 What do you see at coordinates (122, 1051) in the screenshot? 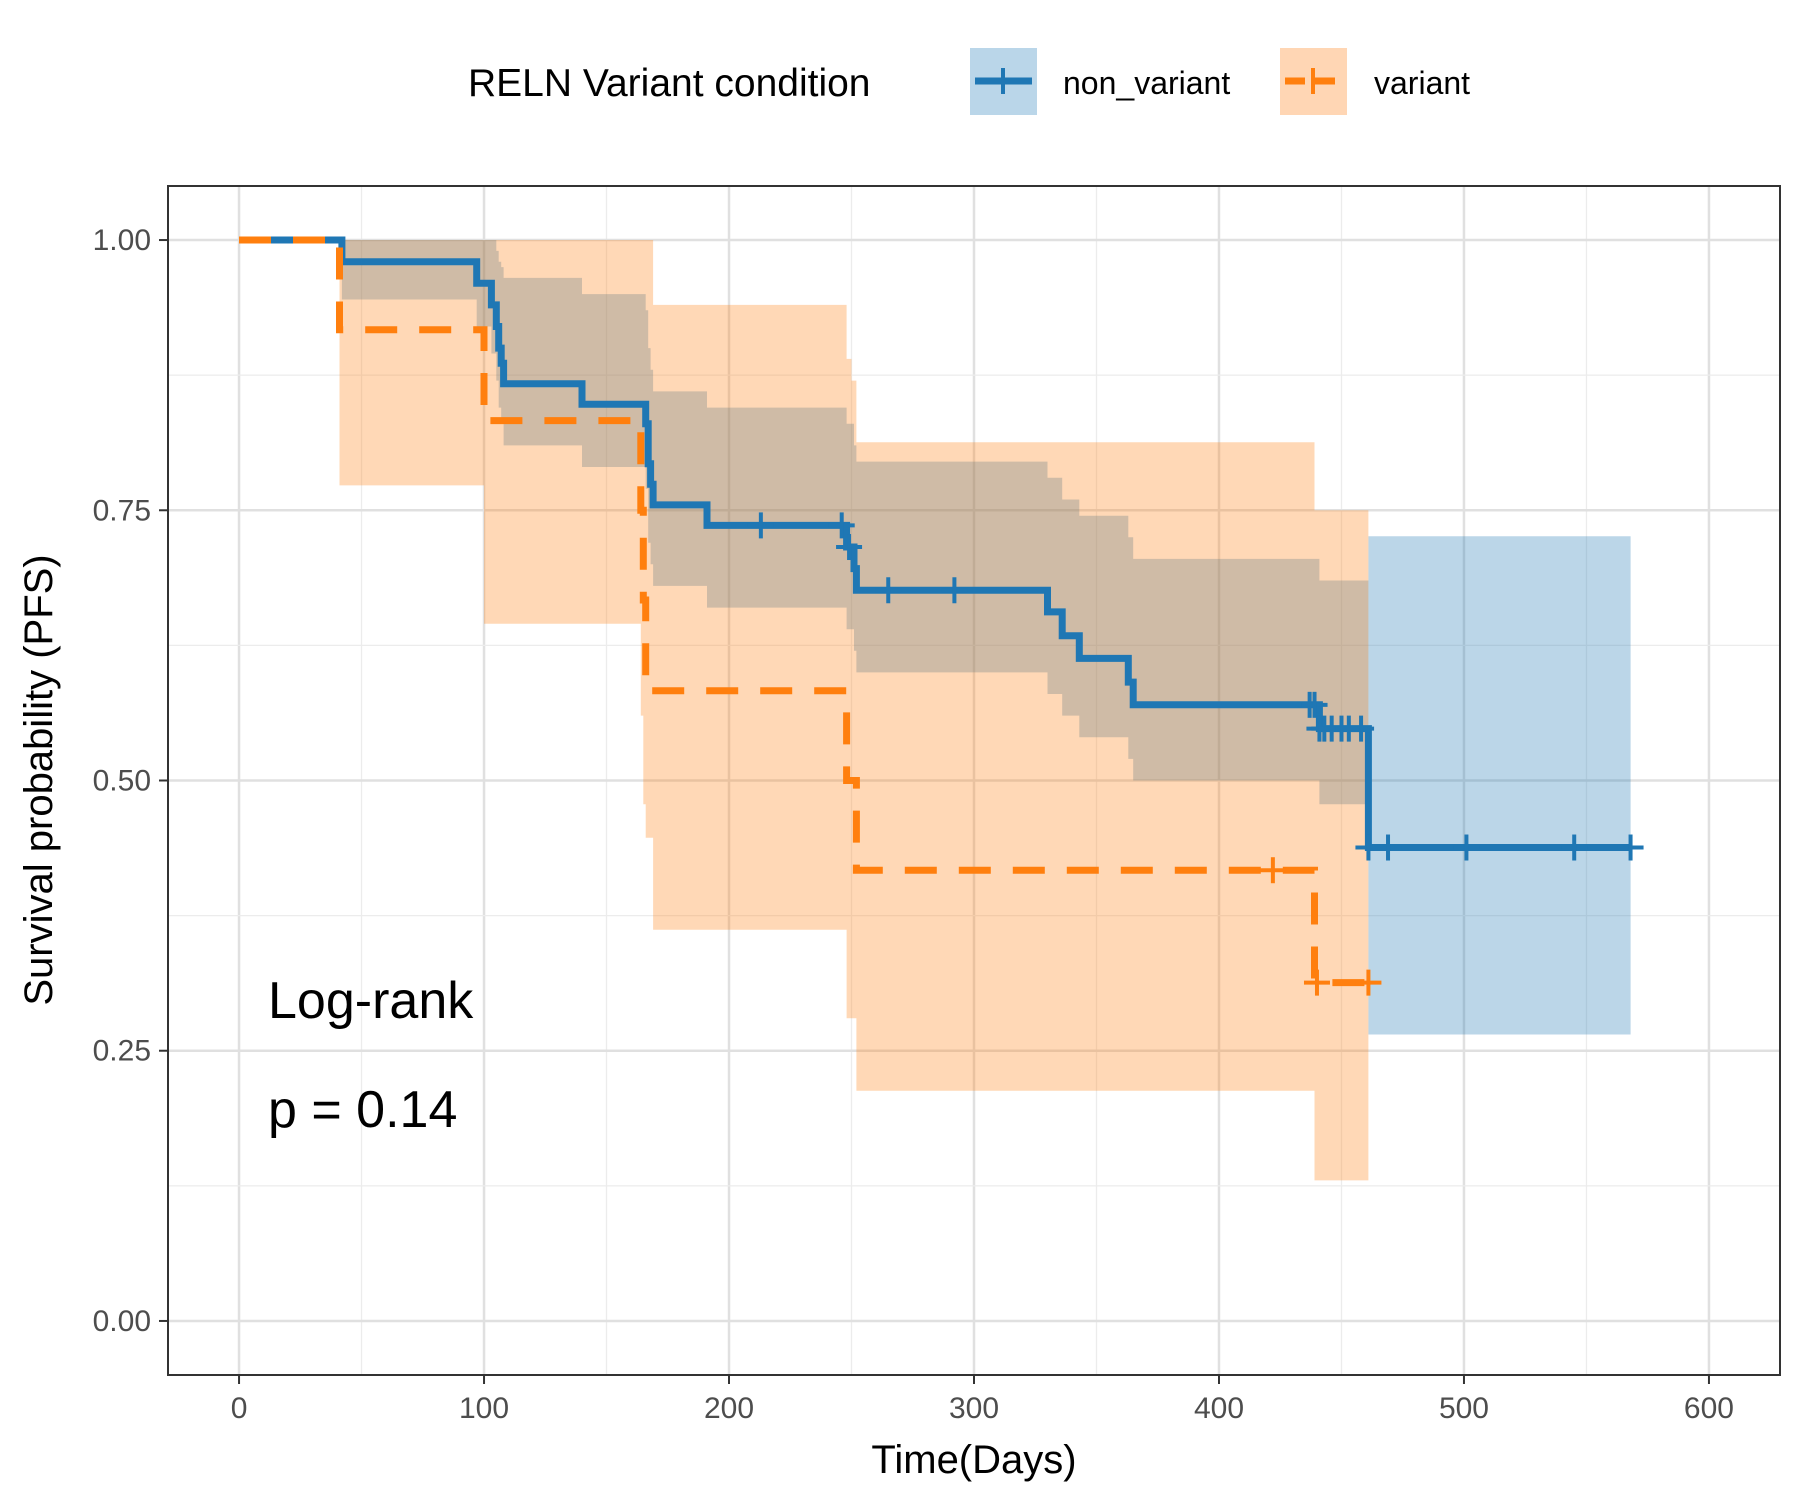
I see `y-tick-label: 0.25` at bounding box center [122, 1051].